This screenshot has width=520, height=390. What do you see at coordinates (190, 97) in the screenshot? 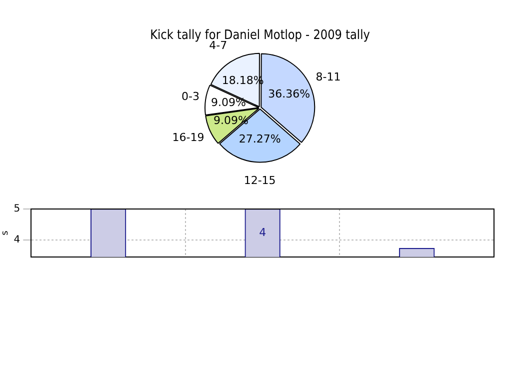
I see `slice-label: 0-3` at bounding box center [190, 97].